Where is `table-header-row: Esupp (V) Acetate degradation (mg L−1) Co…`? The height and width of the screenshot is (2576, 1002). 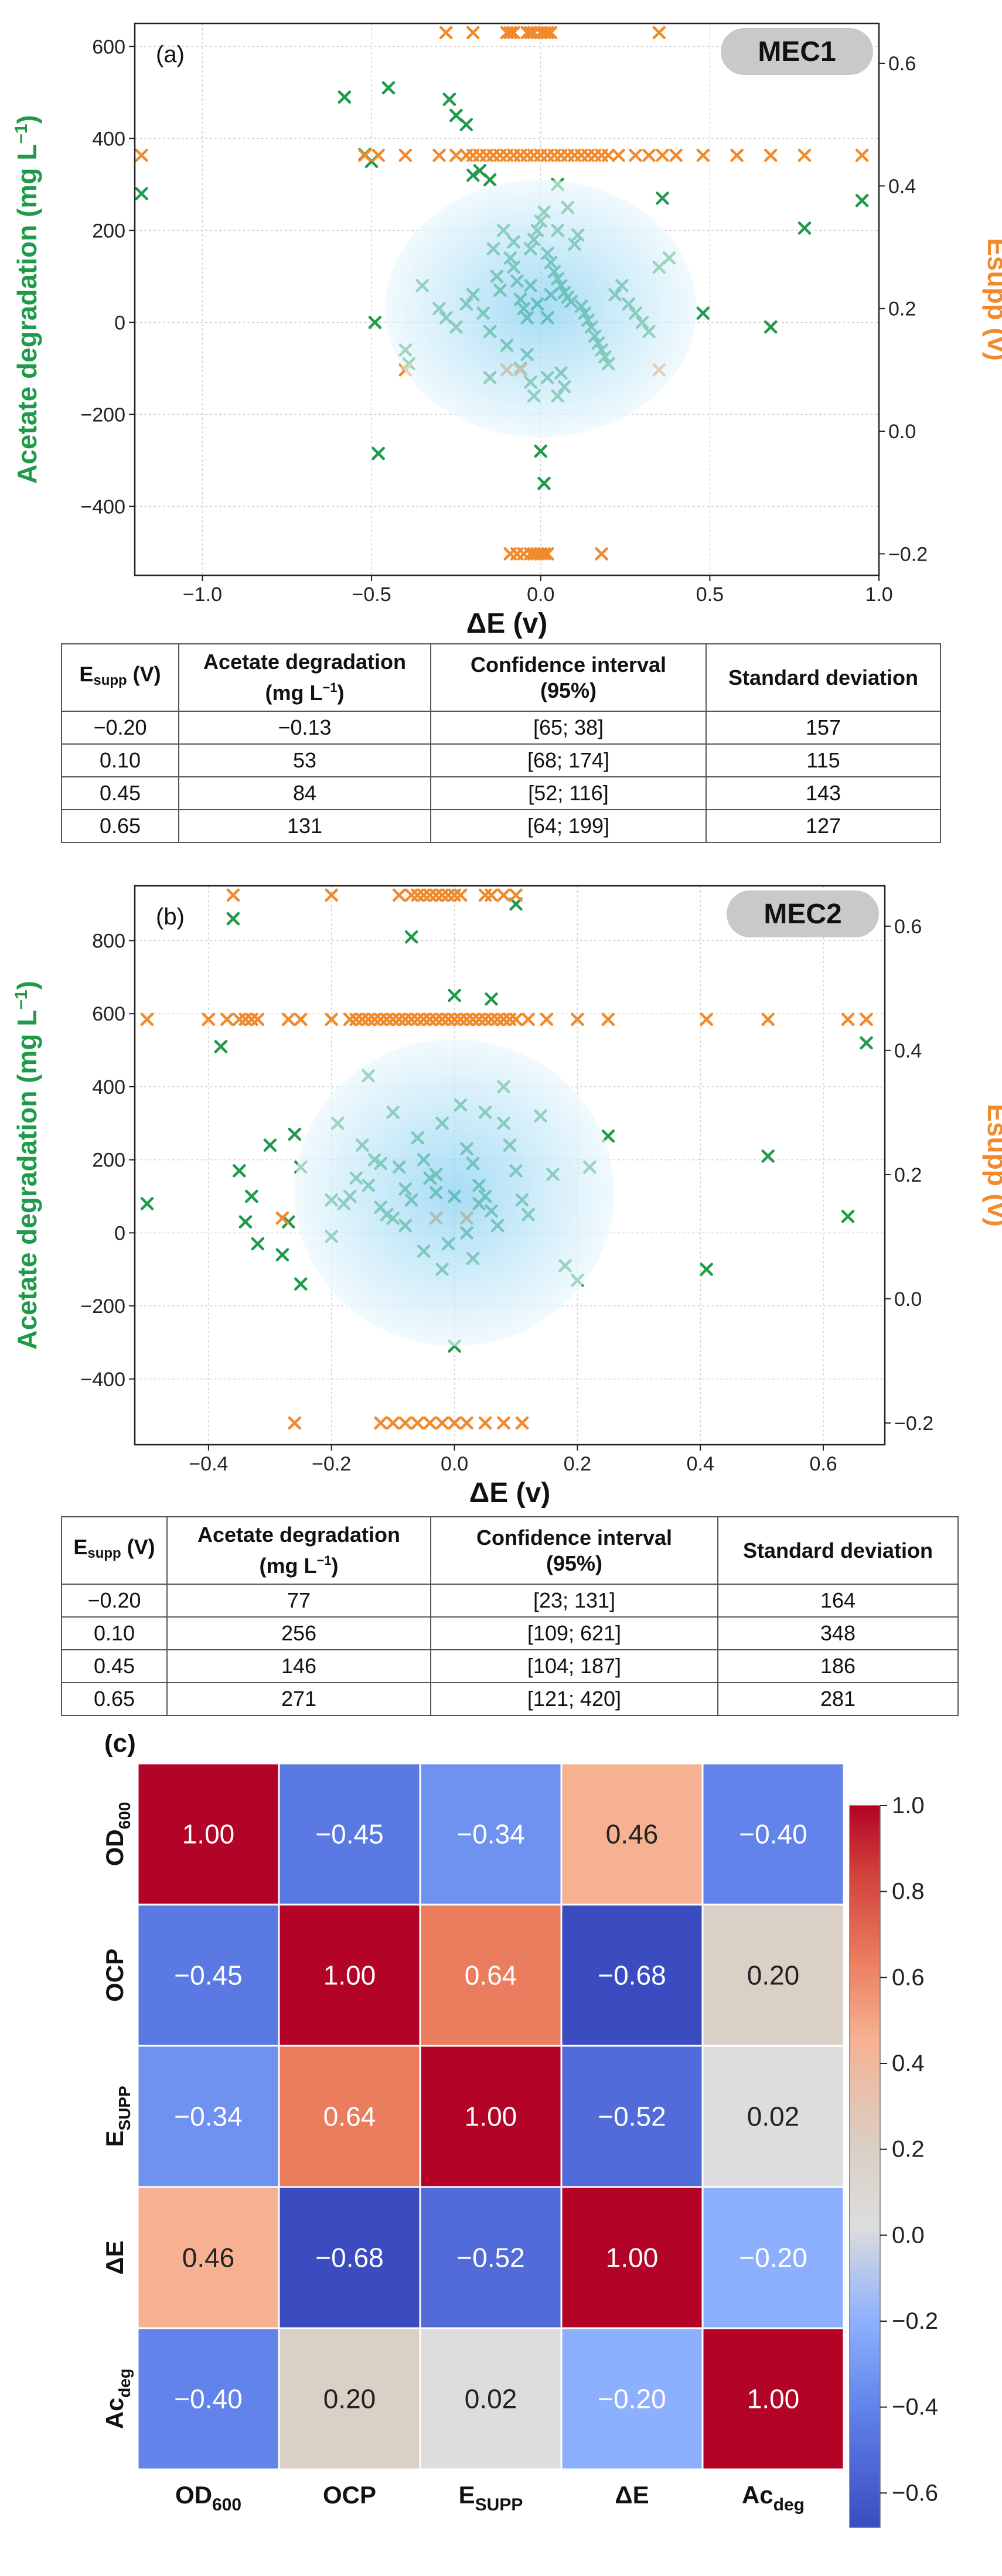 table-header-row: Esupp (V) Acetate degradation (mg L−1) Co… is located at coordinates (501, 678).